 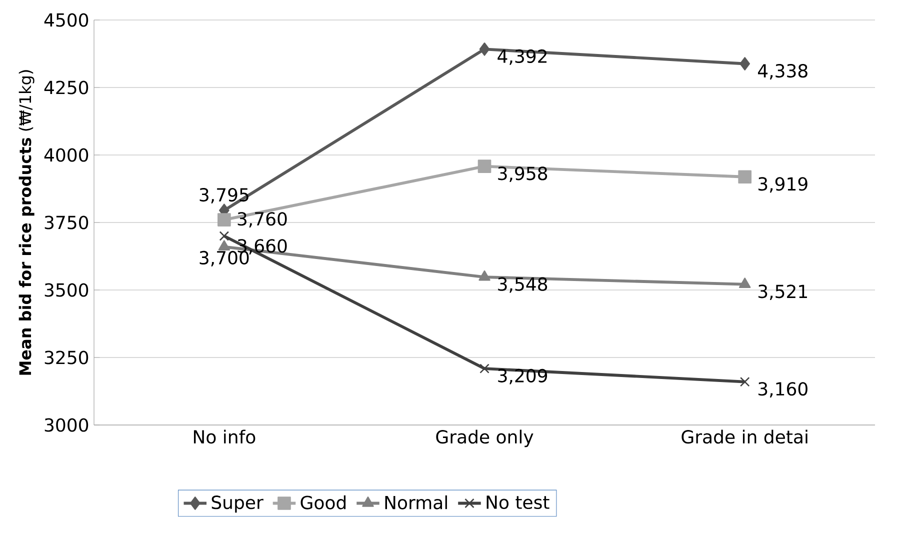 I want to click on y-tick-label: 4250, so click(x=66, y=87).